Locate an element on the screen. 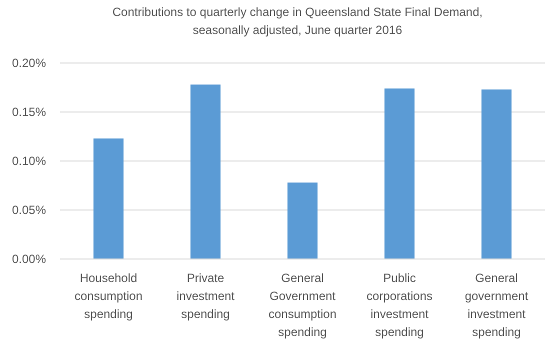 This screenshot has height=348, width=555. y-tick-label: 0.05% is located at coordinates (29, 210).